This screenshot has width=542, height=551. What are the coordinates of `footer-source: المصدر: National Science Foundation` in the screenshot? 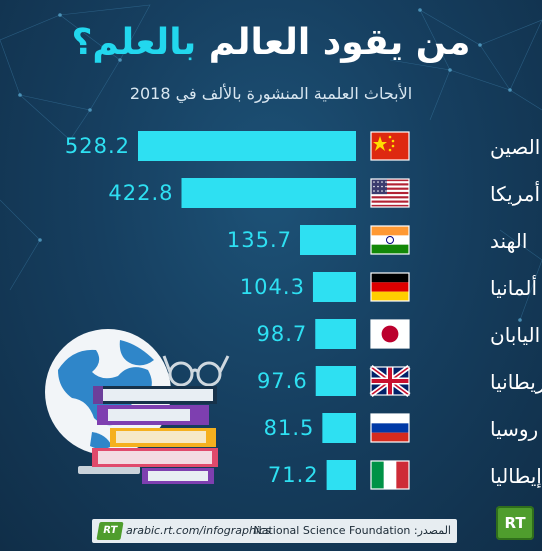 It's located at (352, 530).